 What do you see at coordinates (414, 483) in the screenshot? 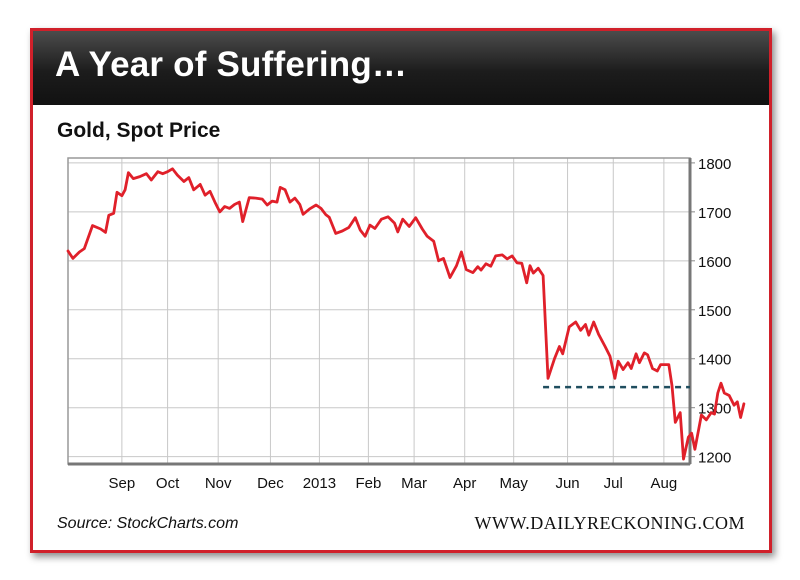
I see `x-tick-label: Mar` at bounding box center [414, 483].